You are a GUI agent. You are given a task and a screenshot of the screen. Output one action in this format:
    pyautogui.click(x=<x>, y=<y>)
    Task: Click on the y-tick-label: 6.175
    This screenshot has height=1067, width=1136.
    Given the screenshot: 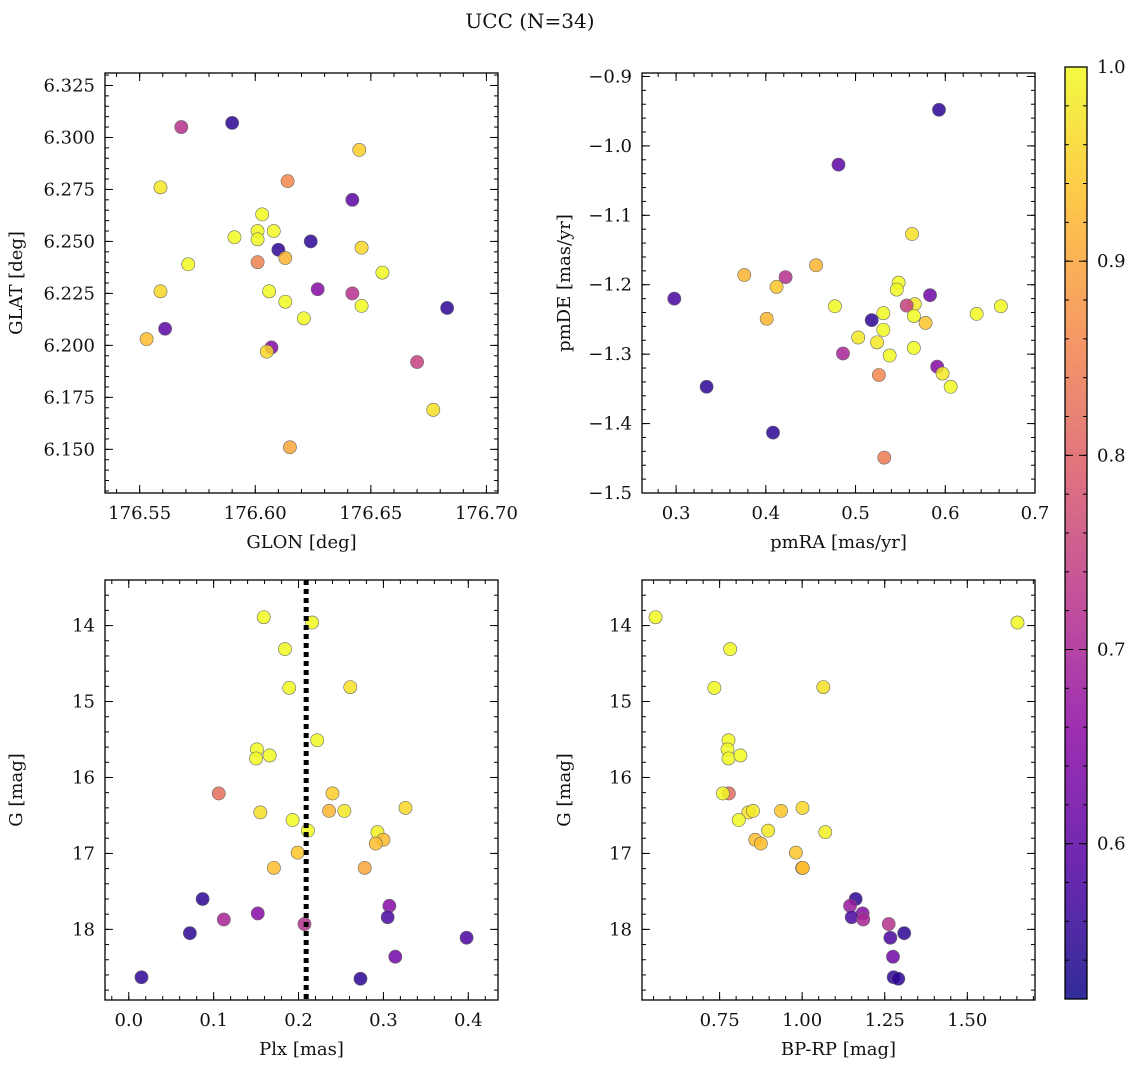 What is the action you would take?
    pyautogui.click(x=69, y=397)
    